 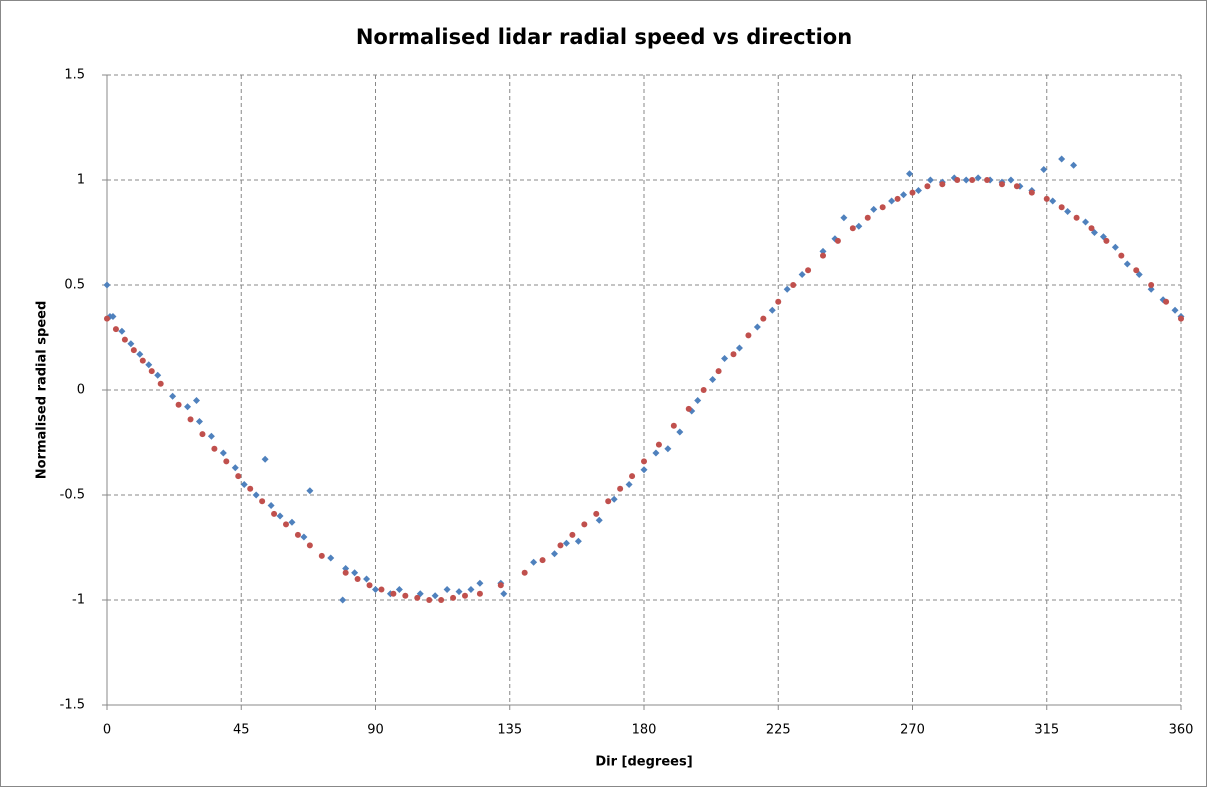 I want to click on x-tick-label: 180, so click(x=644, y=730).